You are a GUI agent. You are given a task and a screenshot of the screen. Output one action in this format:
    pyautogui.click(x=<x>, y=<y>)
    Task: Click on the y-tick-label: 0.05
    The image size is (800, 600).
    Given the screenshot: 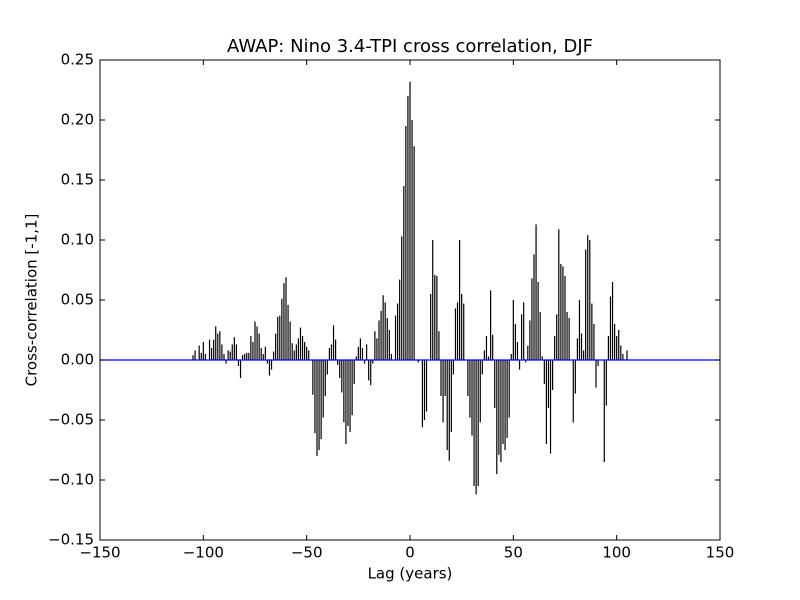 What is the action you would take?
    pyautogui.click(x=77, y=300)
    